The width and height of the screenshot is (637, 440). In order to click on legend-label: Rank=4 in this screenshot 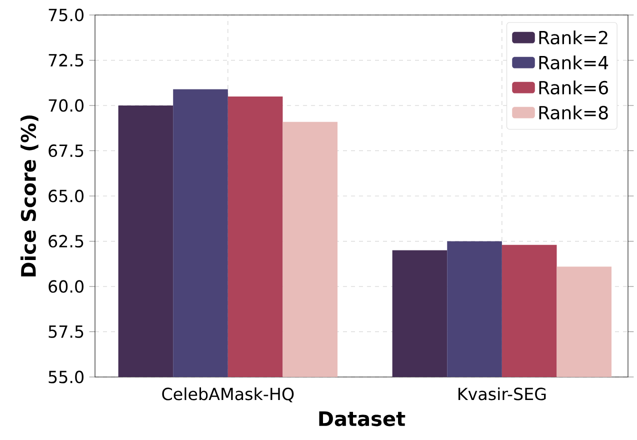, I will do `click(573, 63)`.